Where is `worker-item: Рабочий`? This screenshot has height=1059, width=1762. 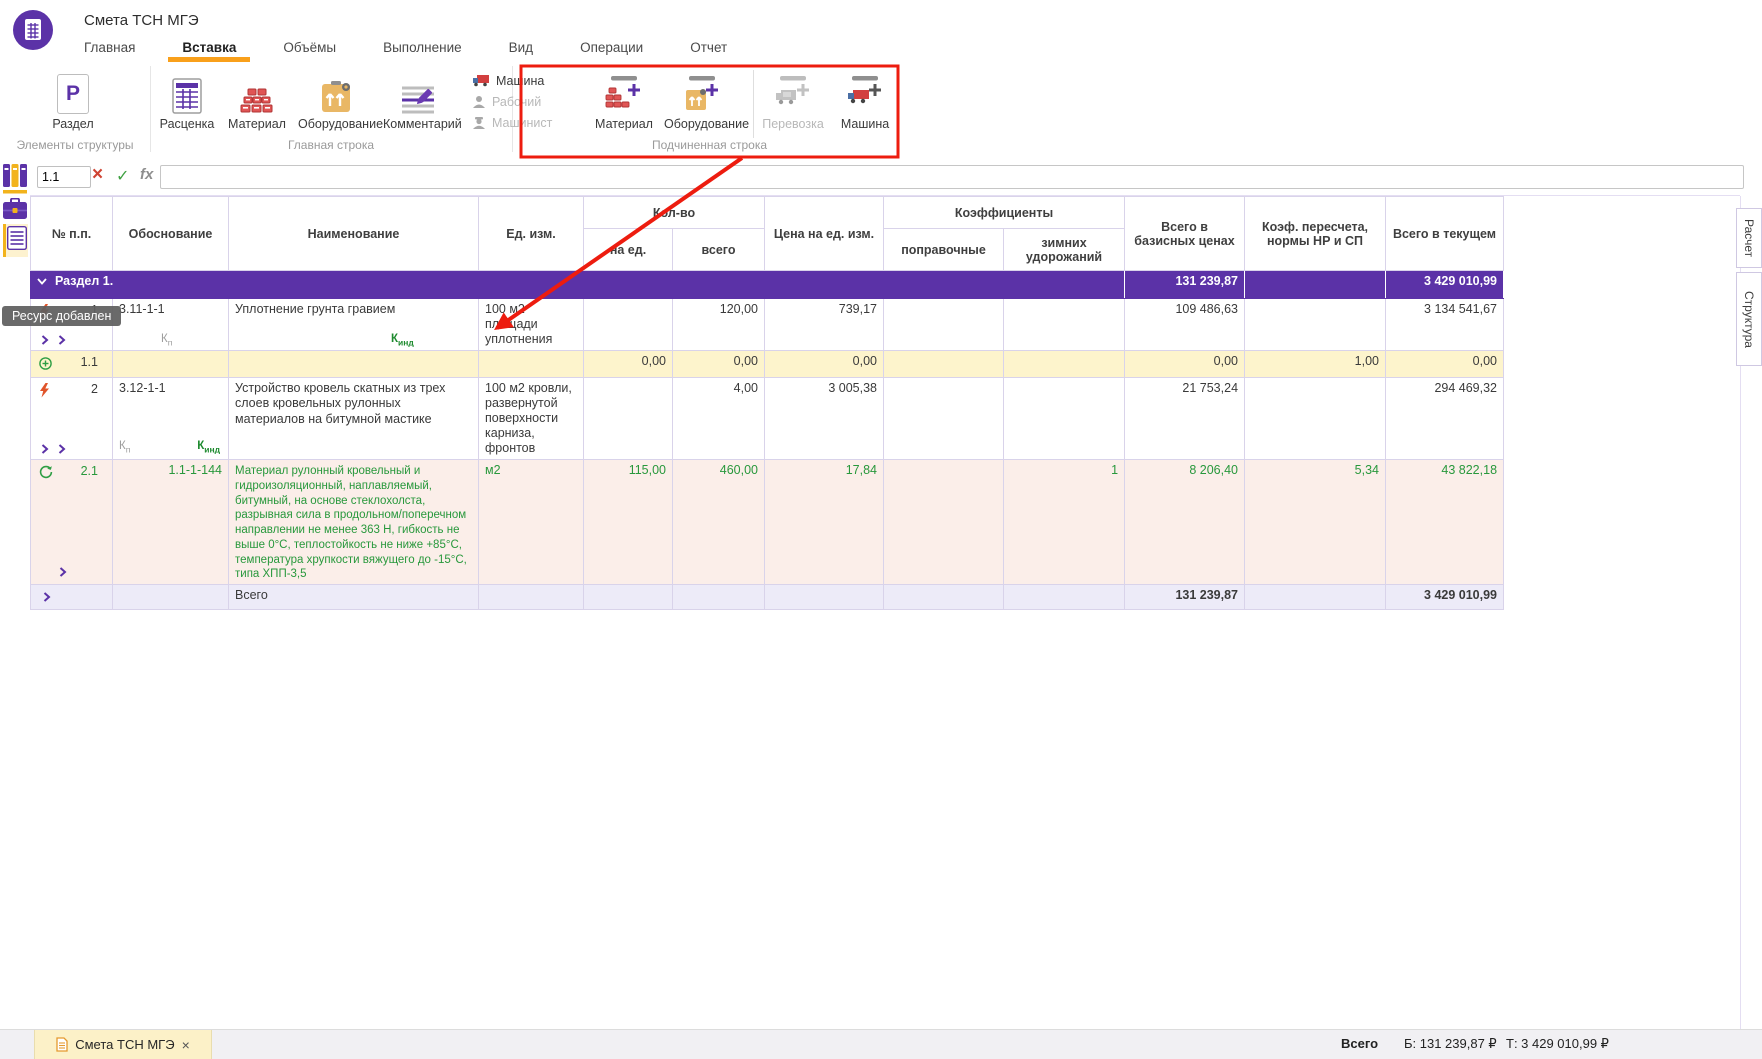 worker-item: Рабочий is located at coordinates (512, 101).